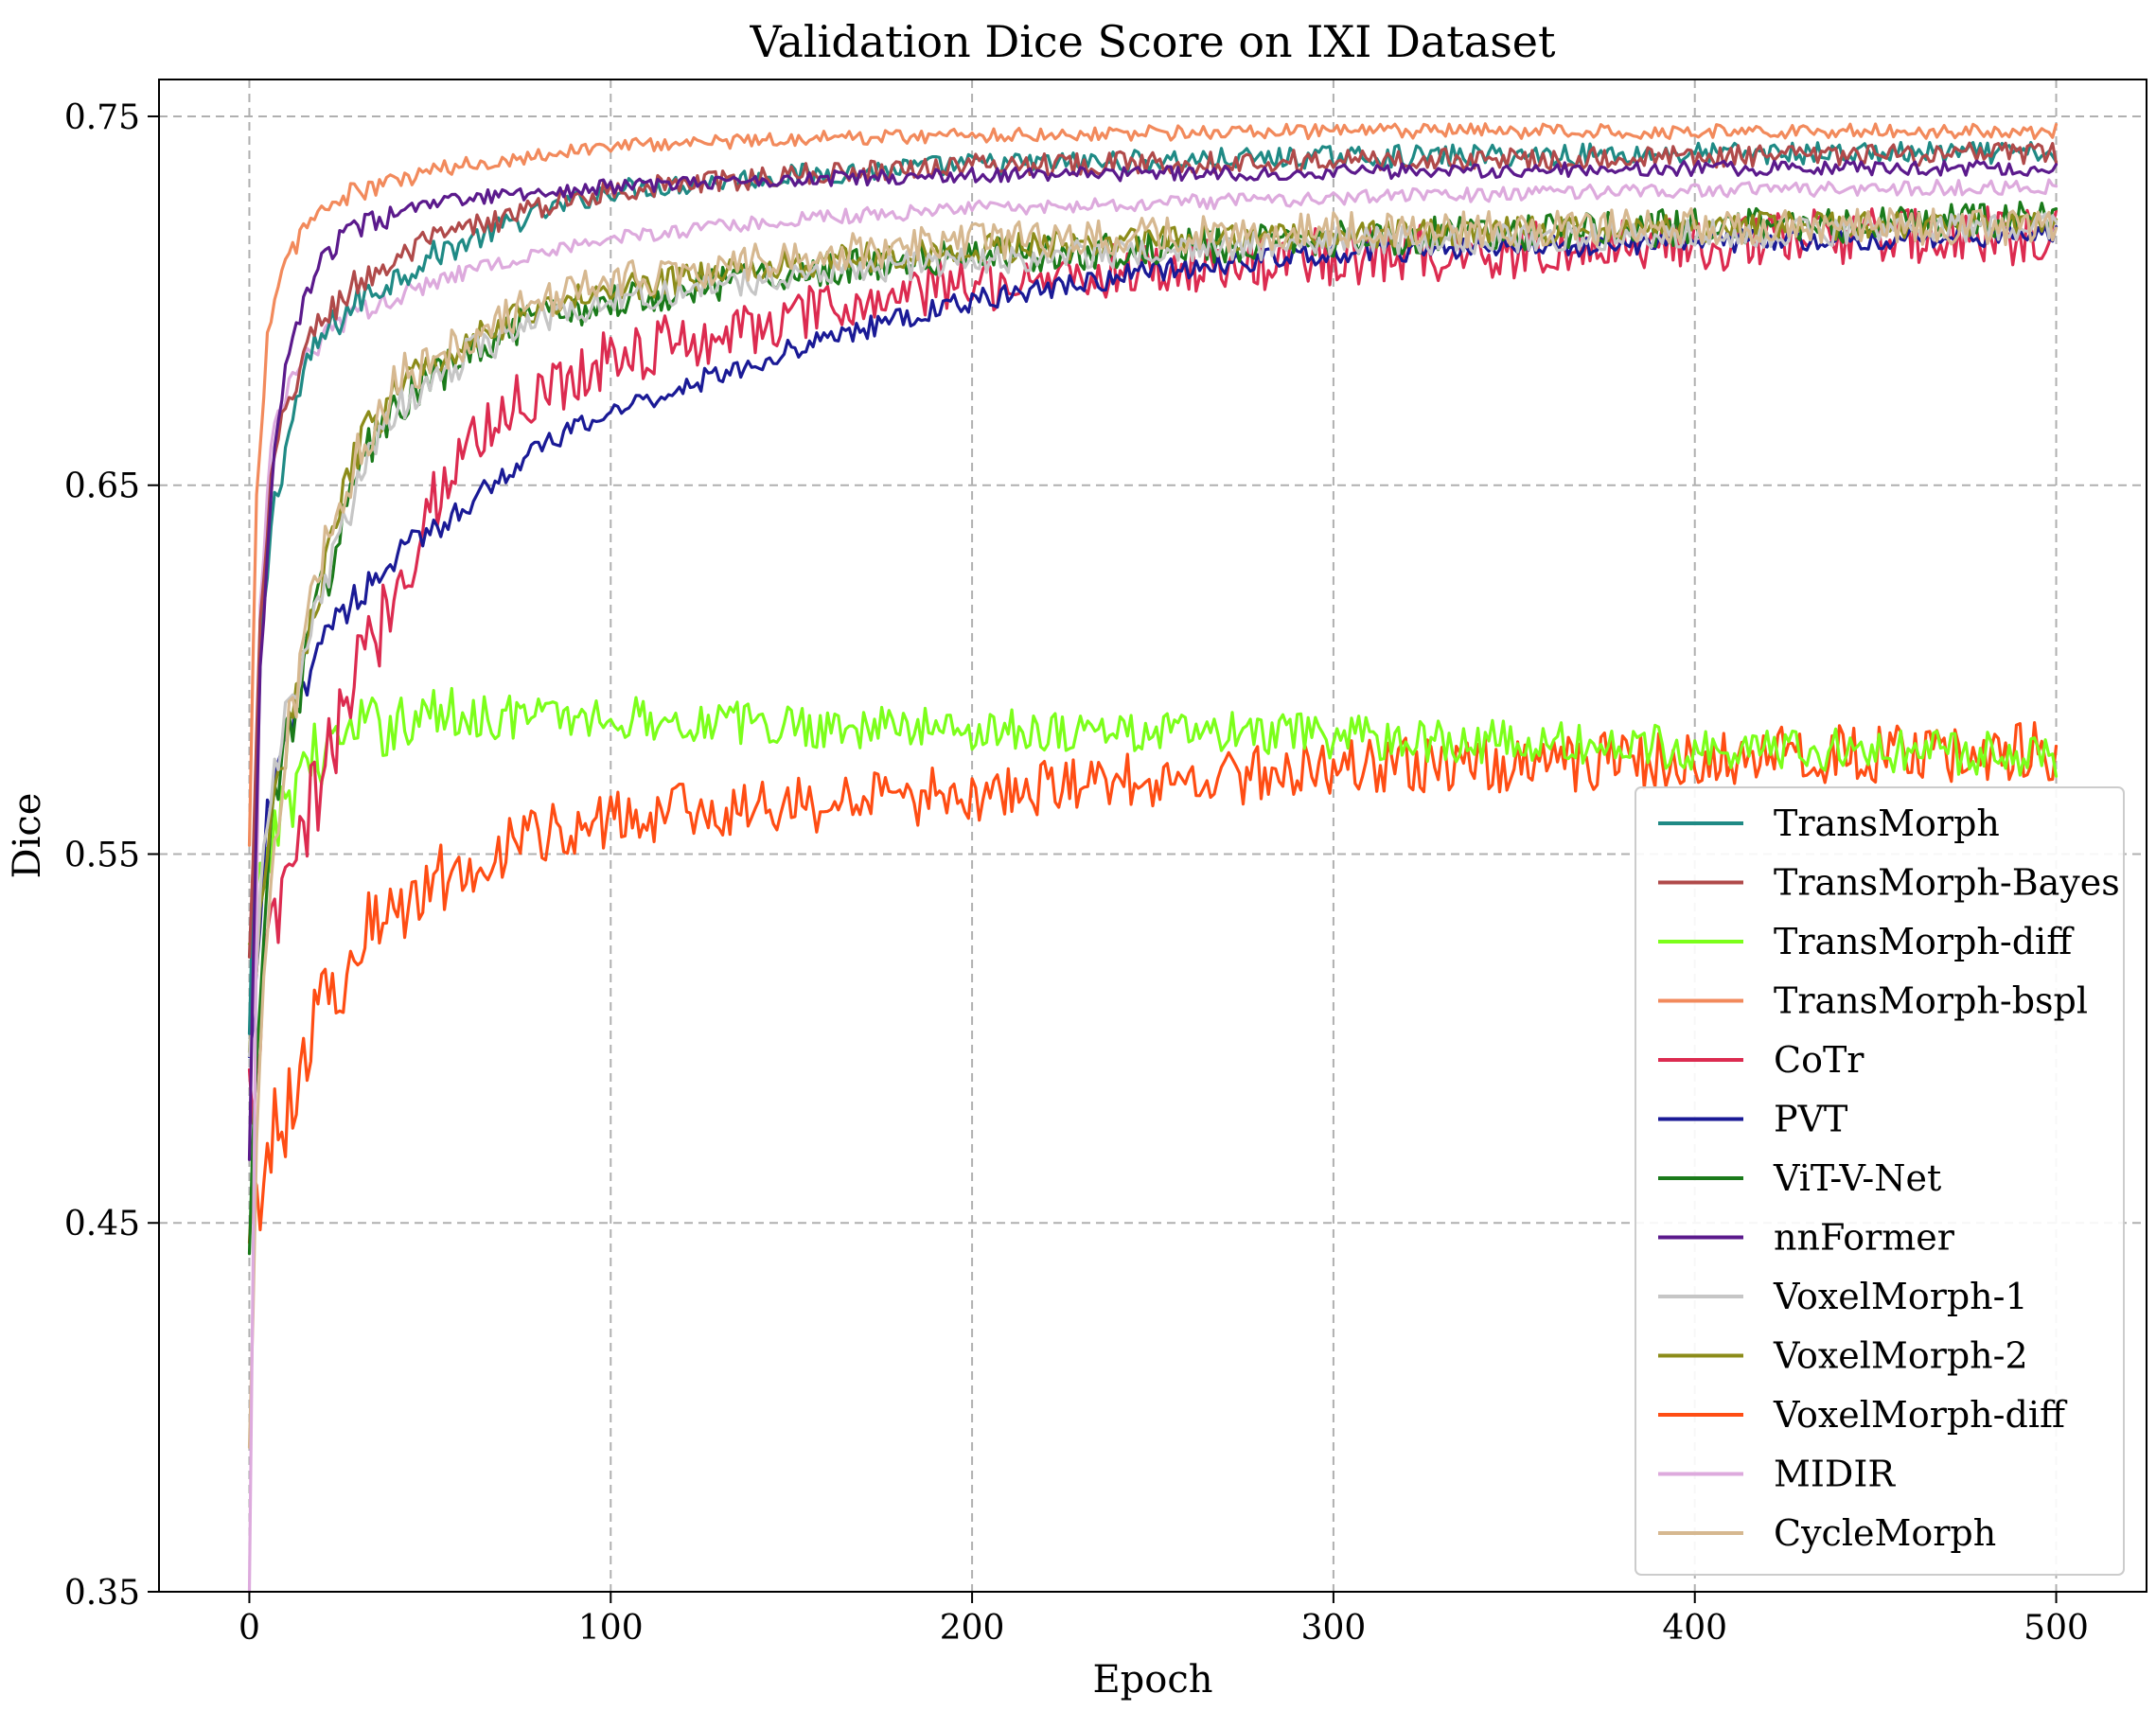 The height and width of the screenshot is (1711, 2156). What do you see at coordinates (1152, 1680) in the screenshot?
I see `x-axis-label: Epoch` at bounding box center [1152, 1680].